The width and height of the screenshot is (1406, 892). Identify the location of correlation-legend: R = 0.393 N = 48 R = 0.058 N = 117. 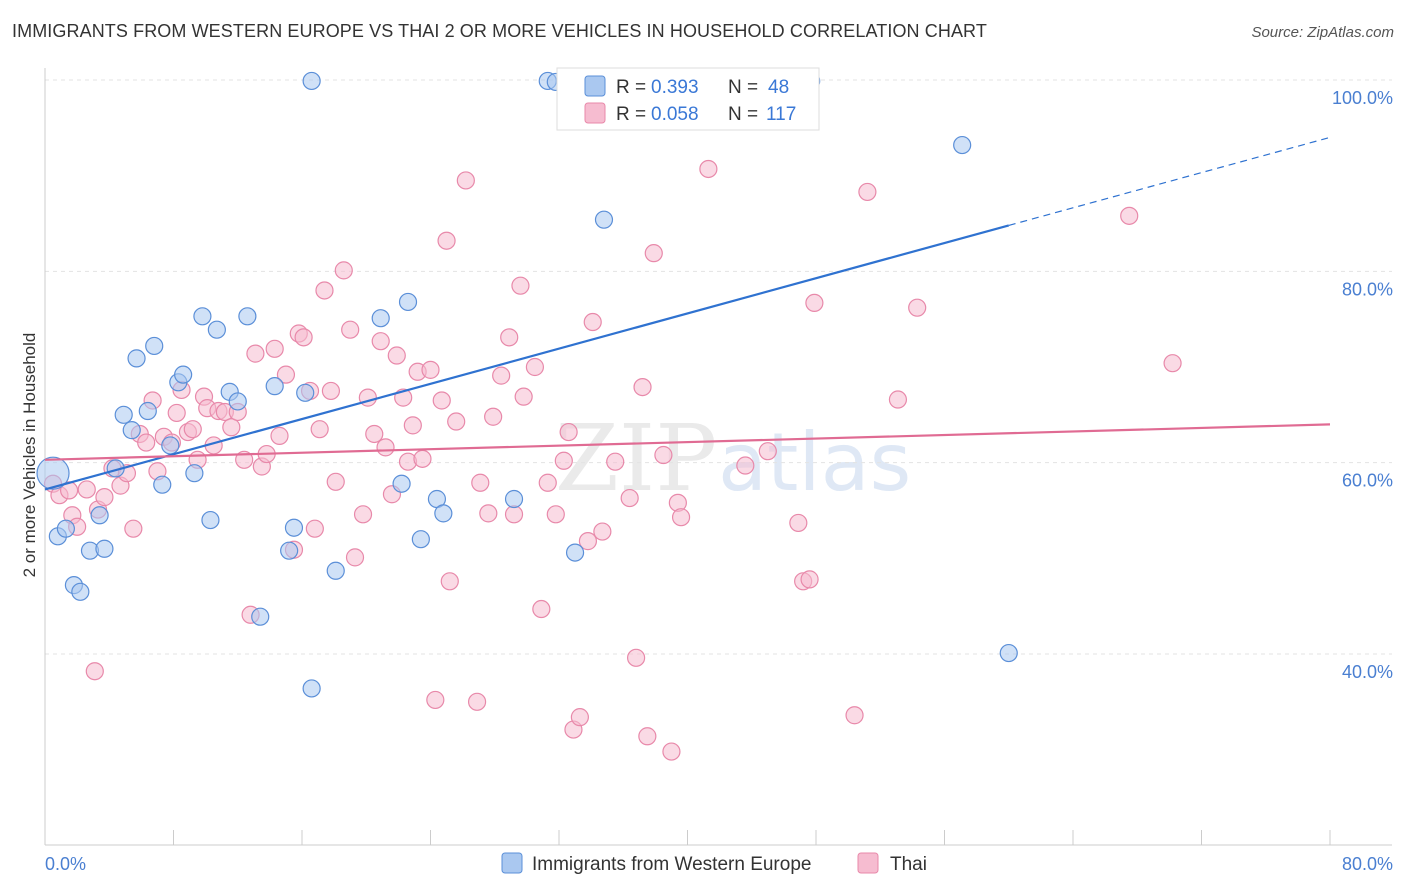
(688, 99).